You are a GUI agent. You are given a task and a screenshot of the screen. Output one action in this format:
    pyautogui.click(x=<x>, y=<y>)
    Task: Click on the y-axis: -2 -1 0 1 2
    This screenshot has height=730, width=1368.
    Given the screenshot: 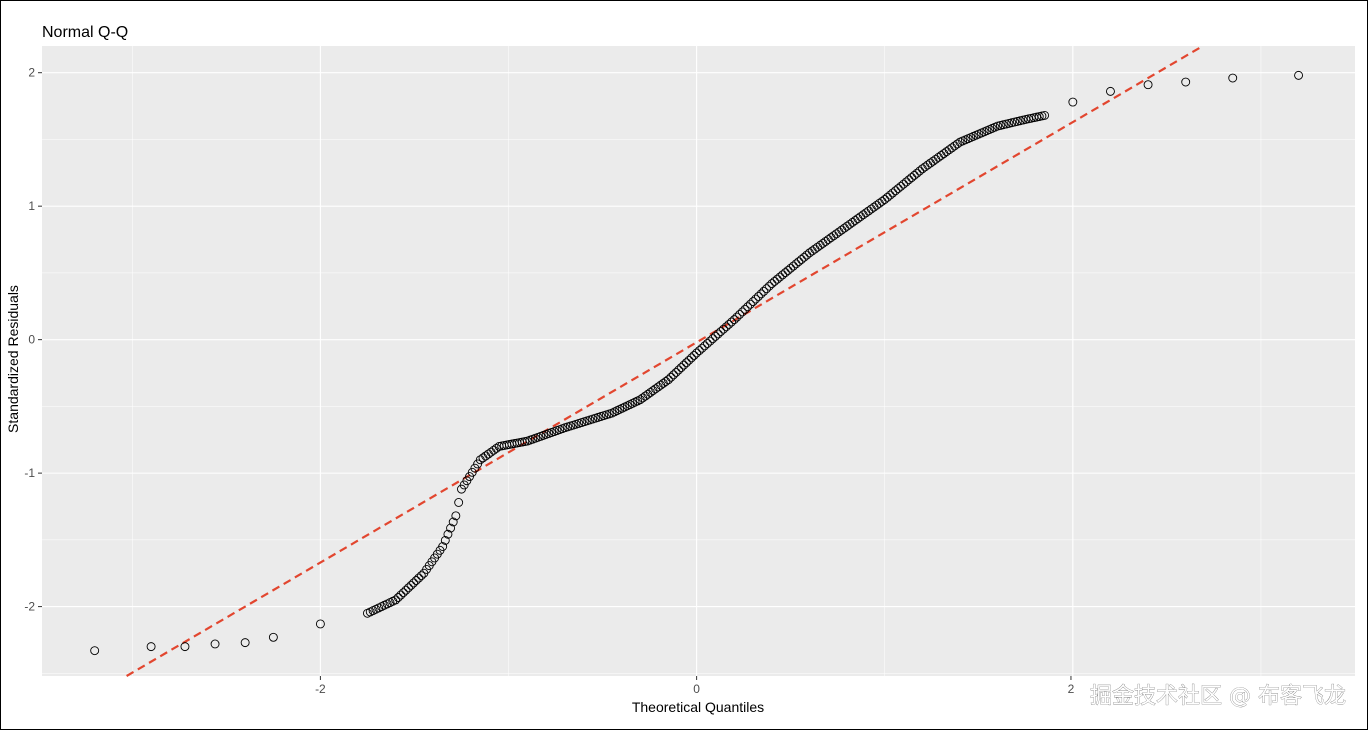 What is the action you would take?
    pyautogui.click(x=33, y=340)
    